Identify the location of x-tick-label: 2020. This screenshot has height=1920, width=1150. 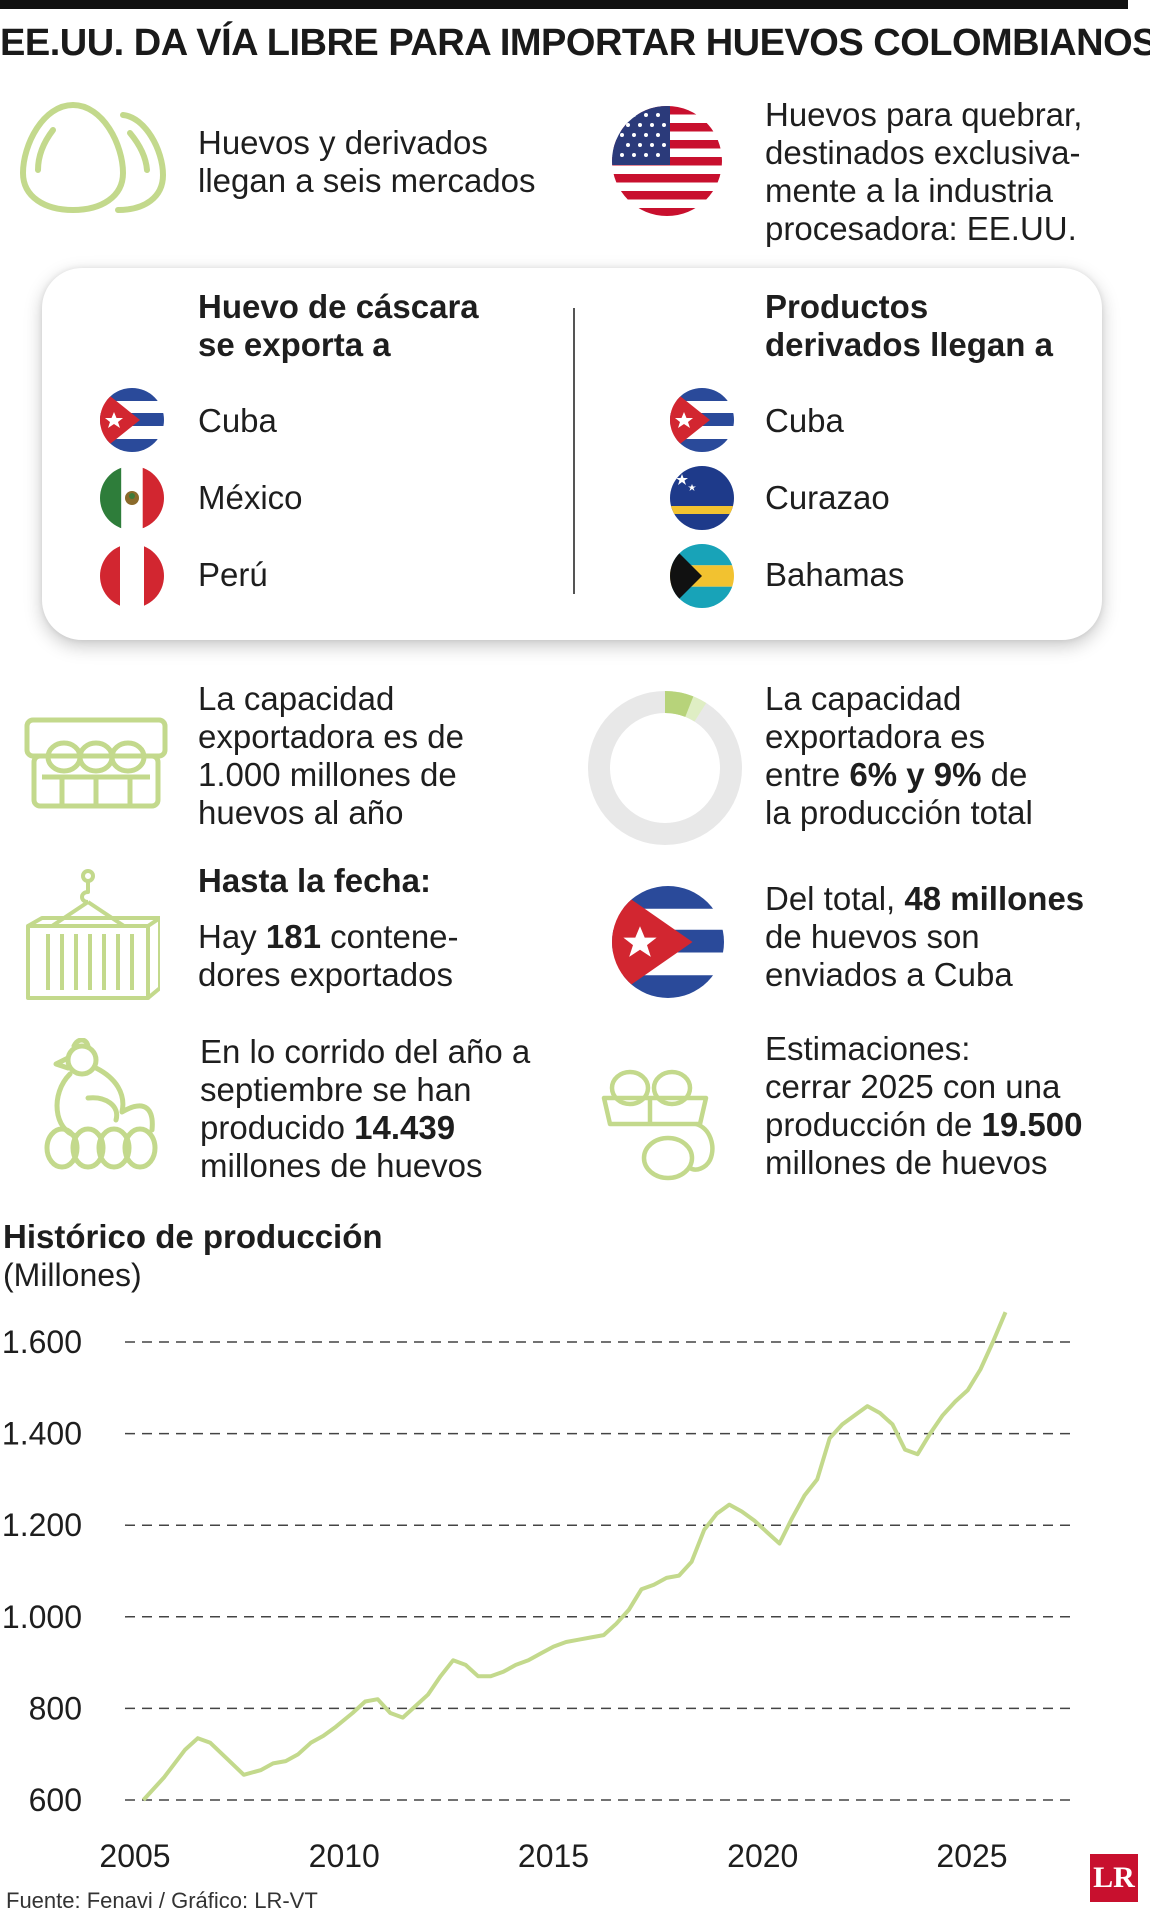
(762, 1856).